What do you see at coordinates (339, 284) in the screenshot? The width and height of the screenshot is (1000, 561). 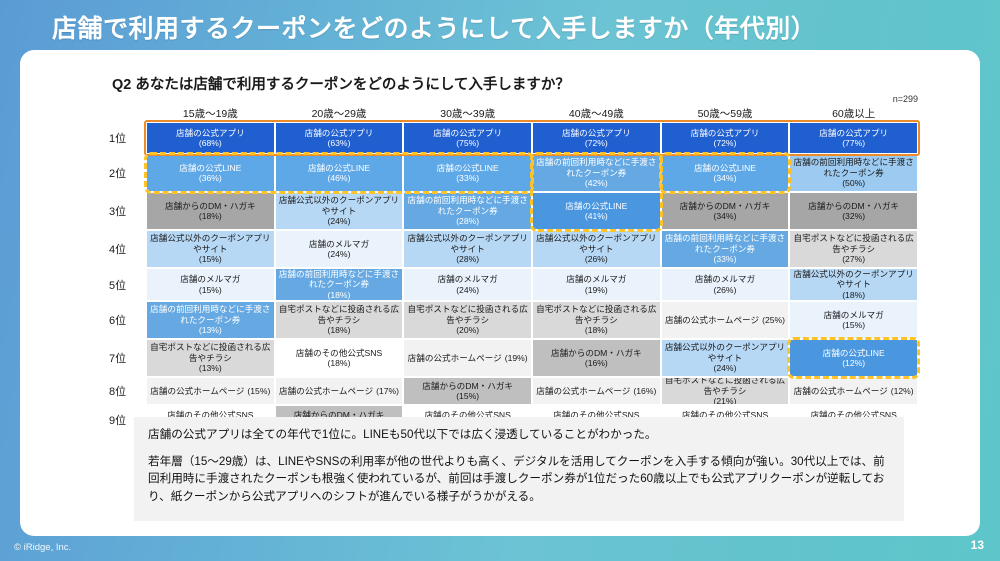 I see `table-cell: 店舗の前回利用時などに手渡されたクーポン券 (18%)` at bounding box center [339, 284].